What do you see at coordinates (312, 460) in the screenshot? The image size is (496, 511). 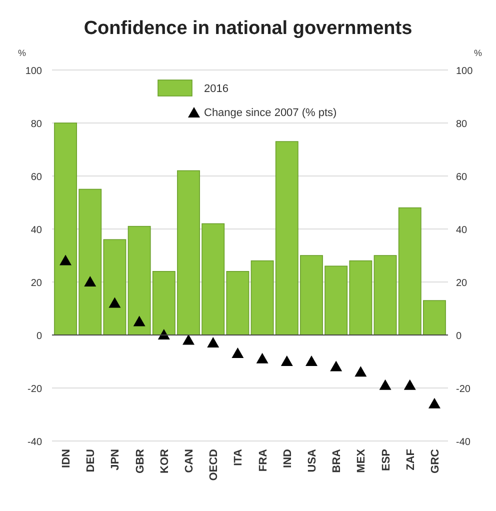 I see `x-tick-label: USA` at bounding box center [312, 460].